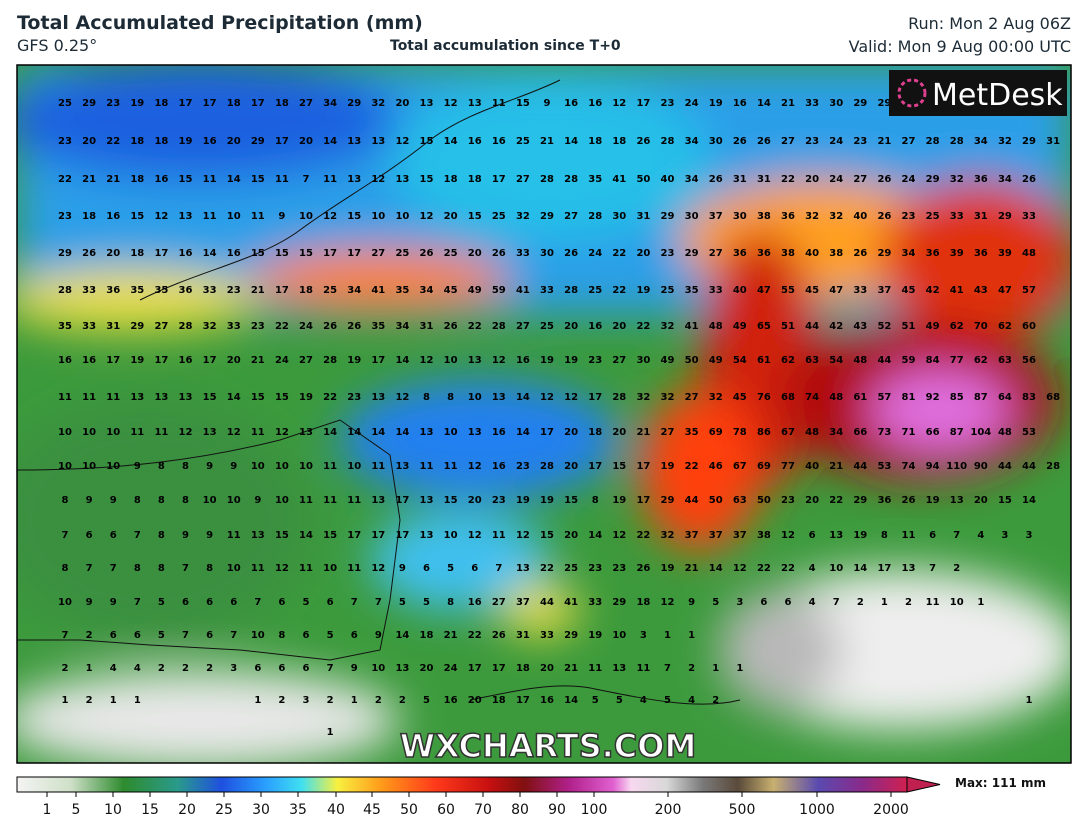 The width and height of the screenshot is (1088, 835). What do you see at coordinates (483, 810) in the screenshot?
I see `colorbar-label: 70` at bounding box center [483, 810].